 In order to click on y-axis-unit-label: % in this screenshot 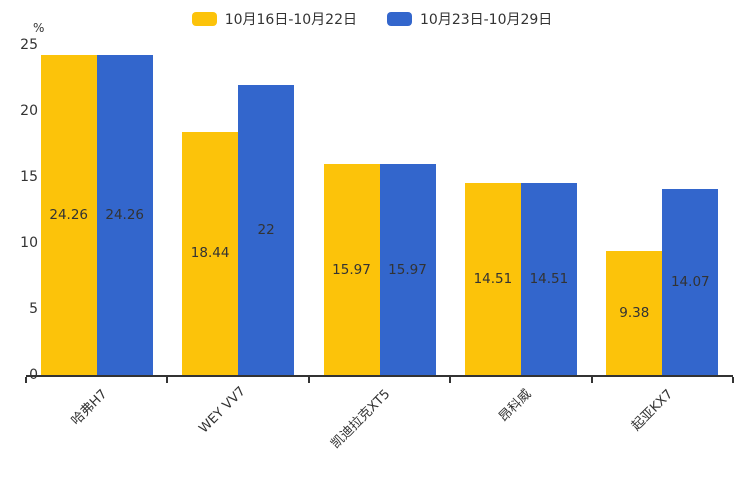, I will do `click(39, 28)`.